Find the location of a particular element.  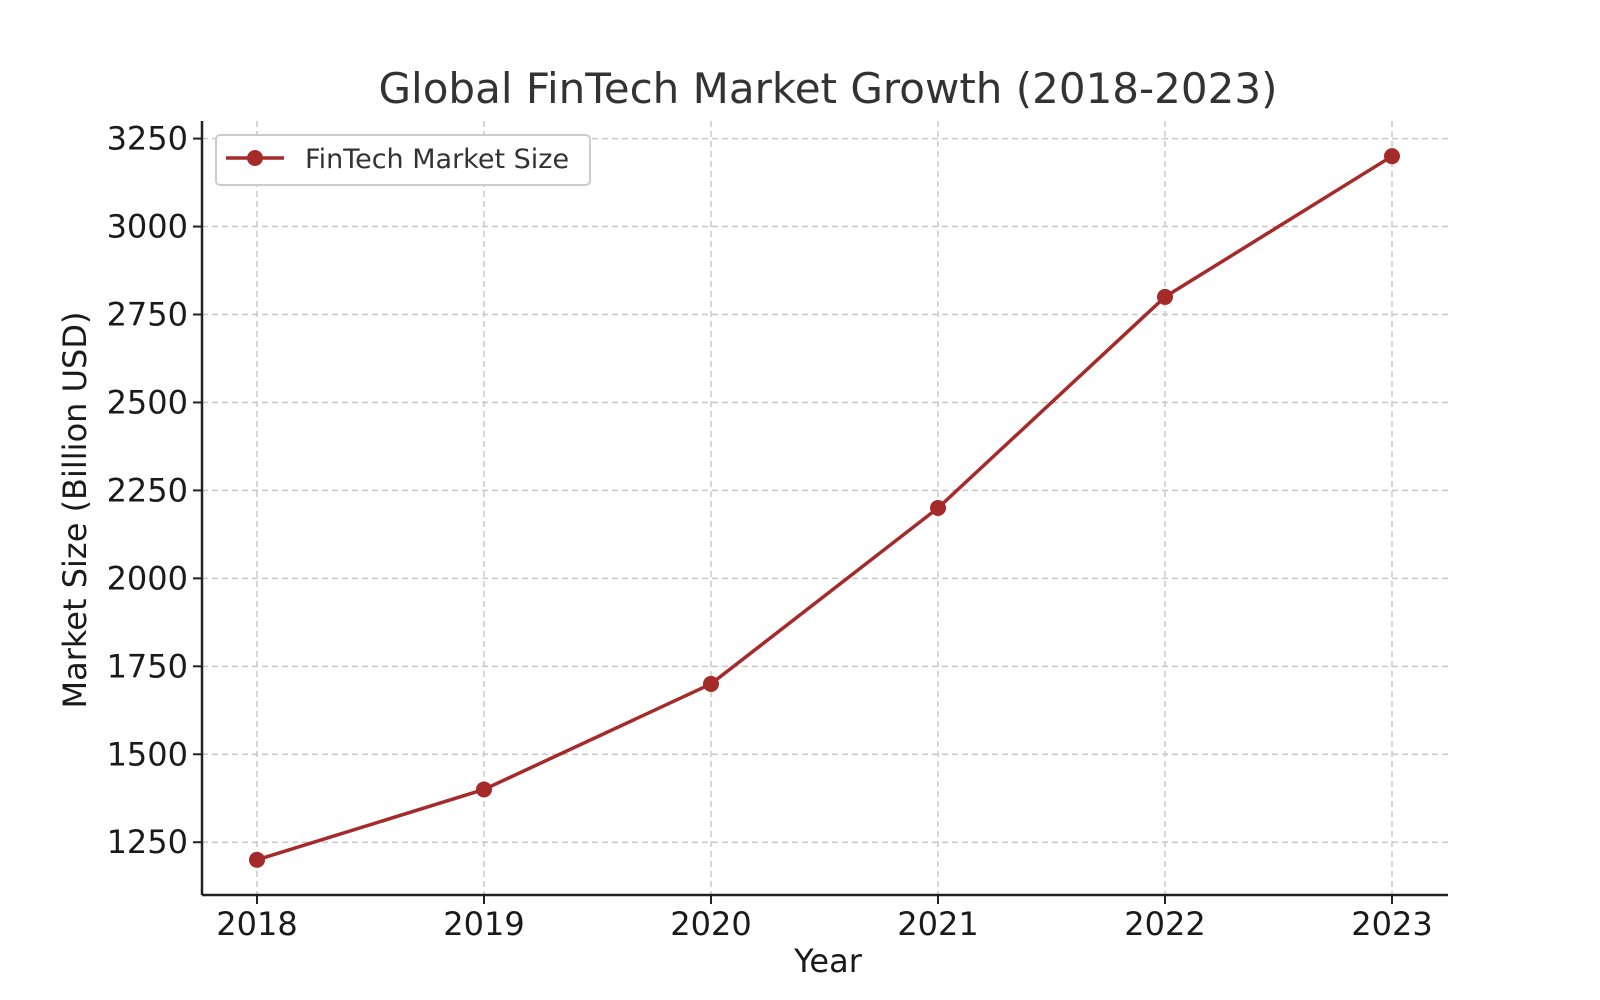

legend-box is located at coordinates (403, 160).